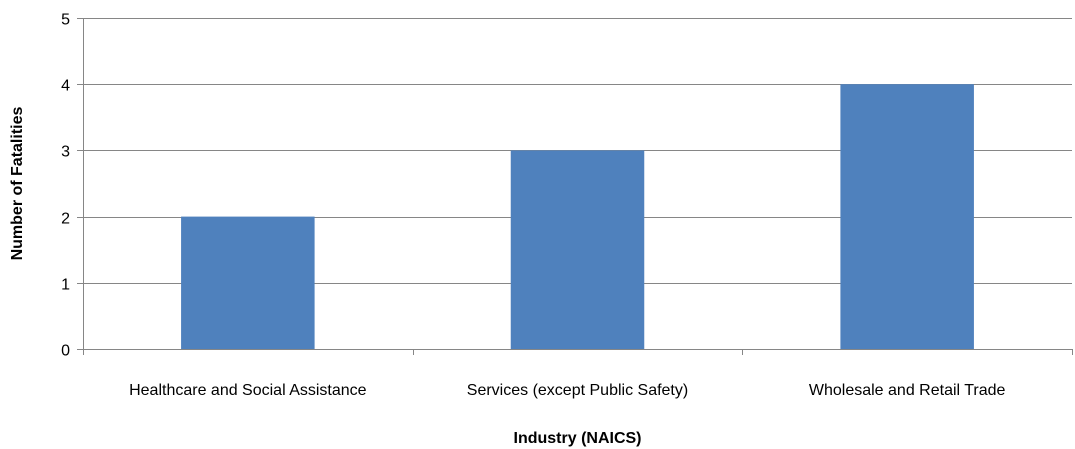 This screenshot has height=449, width=1075. Describe the element at coordinates (578, 438) in the screenshot. I see `x-axis-title: Industry (NAICS)` at that location.